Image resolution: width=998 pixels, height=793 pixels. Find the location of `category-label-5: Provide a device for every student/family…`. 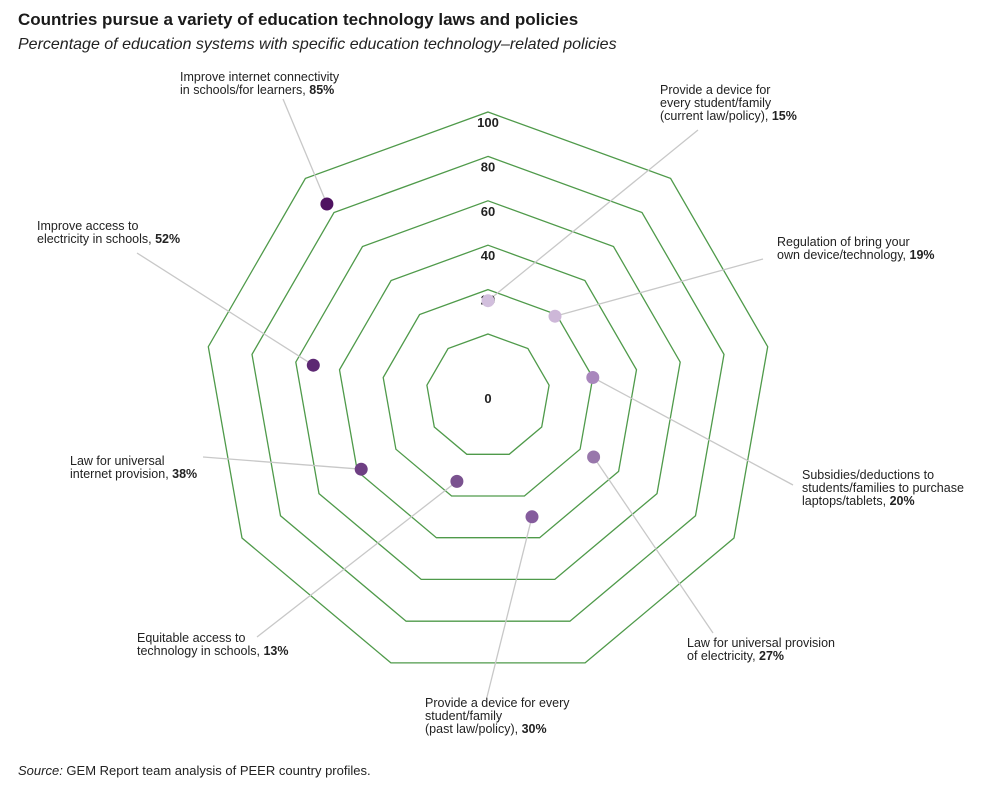

category-label-5: Provide a device for every student/family… is located at coordinates (497, 716).